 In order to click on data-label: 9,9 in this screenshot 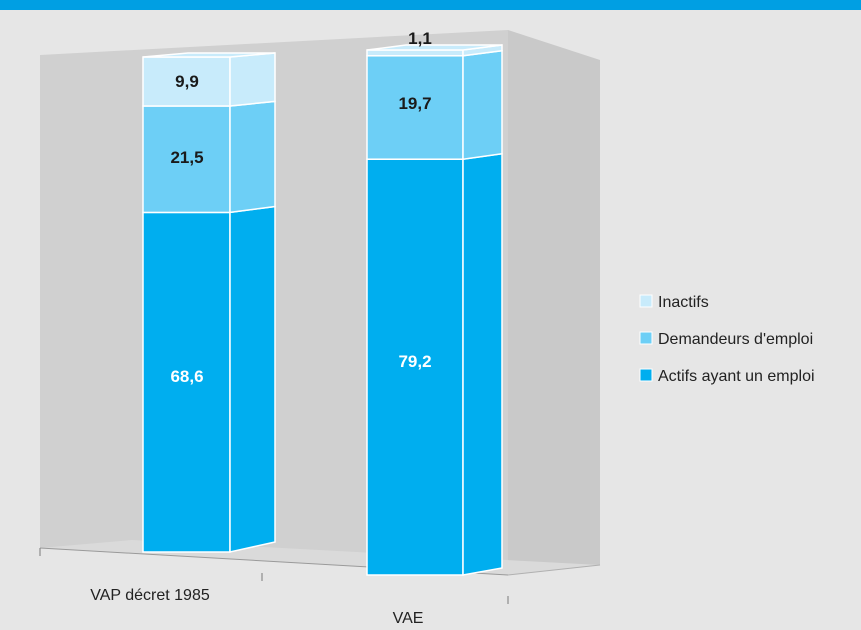, I will do `click(187, 81)`.